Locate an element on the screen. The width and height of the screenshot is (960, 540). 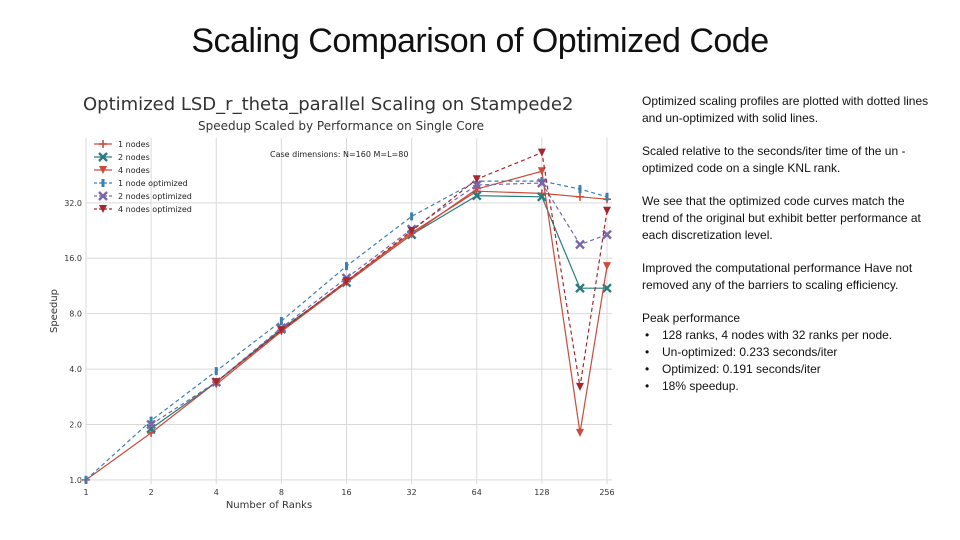
x-tick-label: 64 is located at coordinates (477, 492).